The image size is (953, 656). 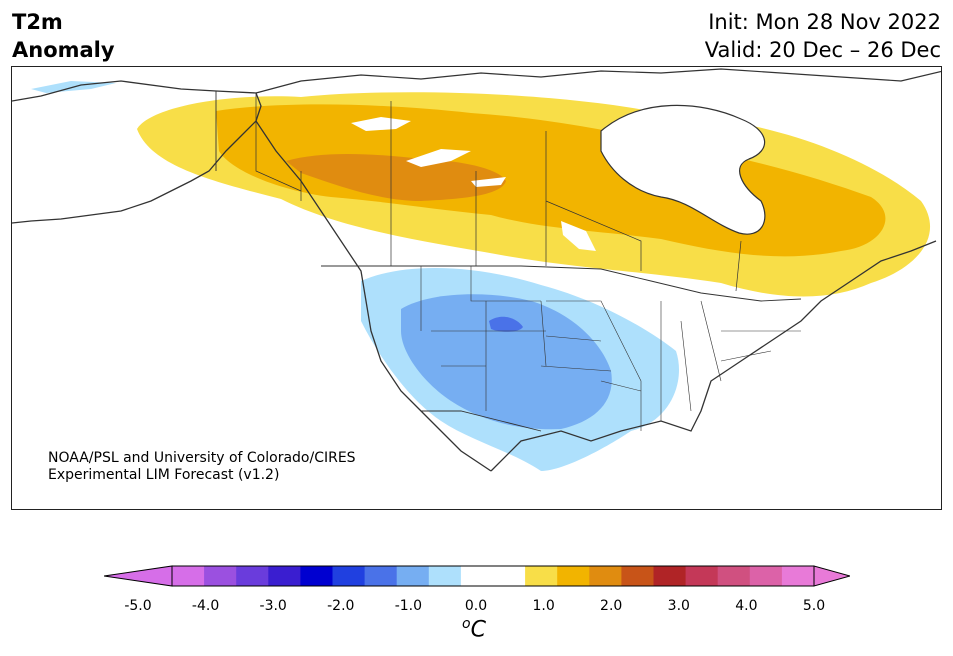 I want to click on colorbar-tick-label: 0.0, so click(x=476, y=606).